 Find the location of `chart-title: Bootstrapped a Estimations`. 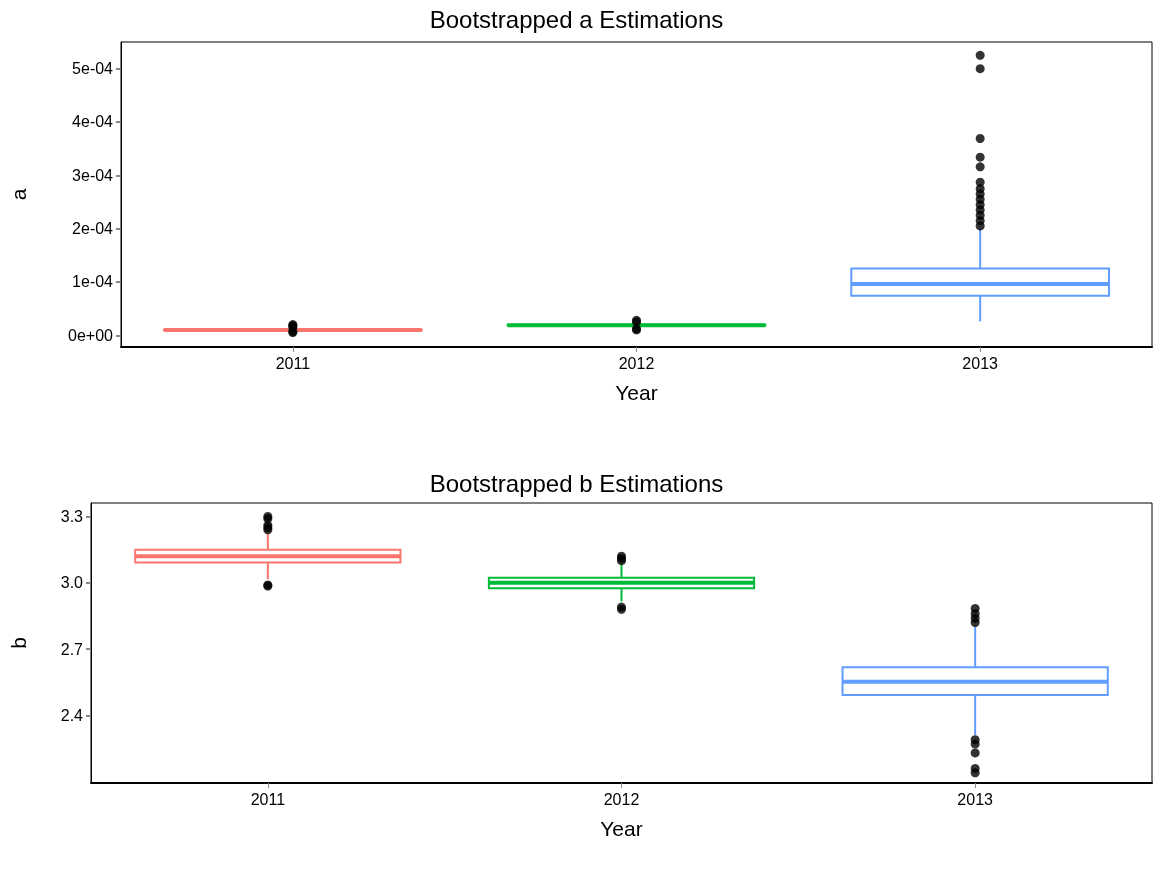

chart-title: Bootstrapped a Estimations is located at coordinates (576, 19).